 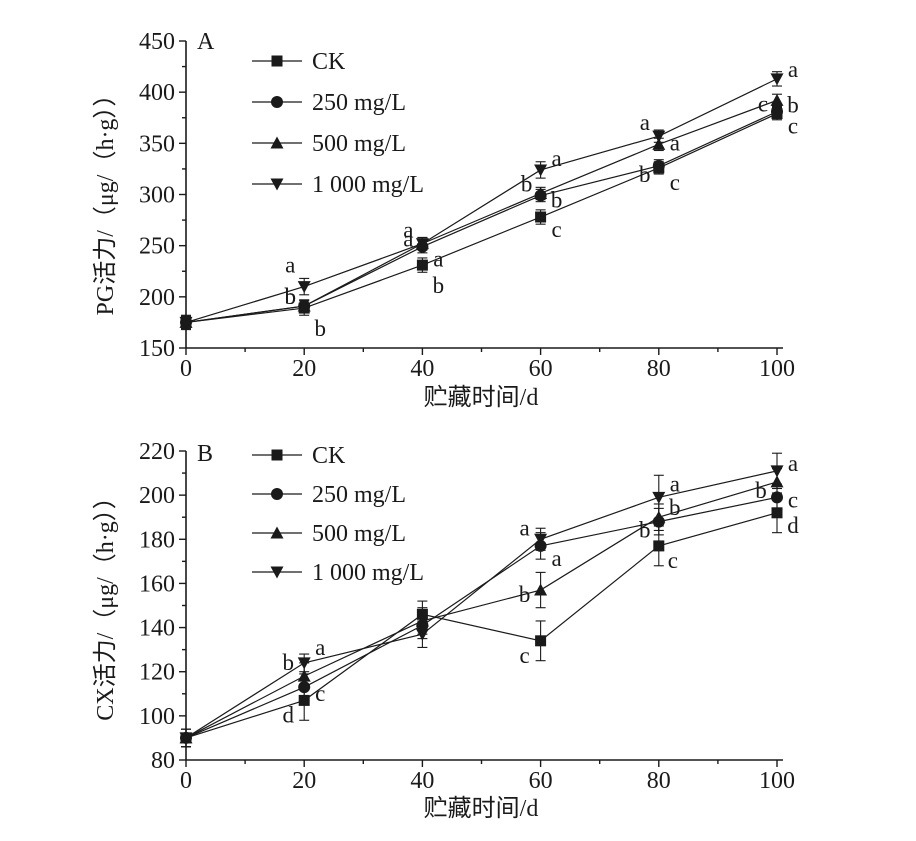 What do you see at coordinates (205, 454) in the screenshot?
I see `panel-label-b: B` at bounding box center [205, 454].